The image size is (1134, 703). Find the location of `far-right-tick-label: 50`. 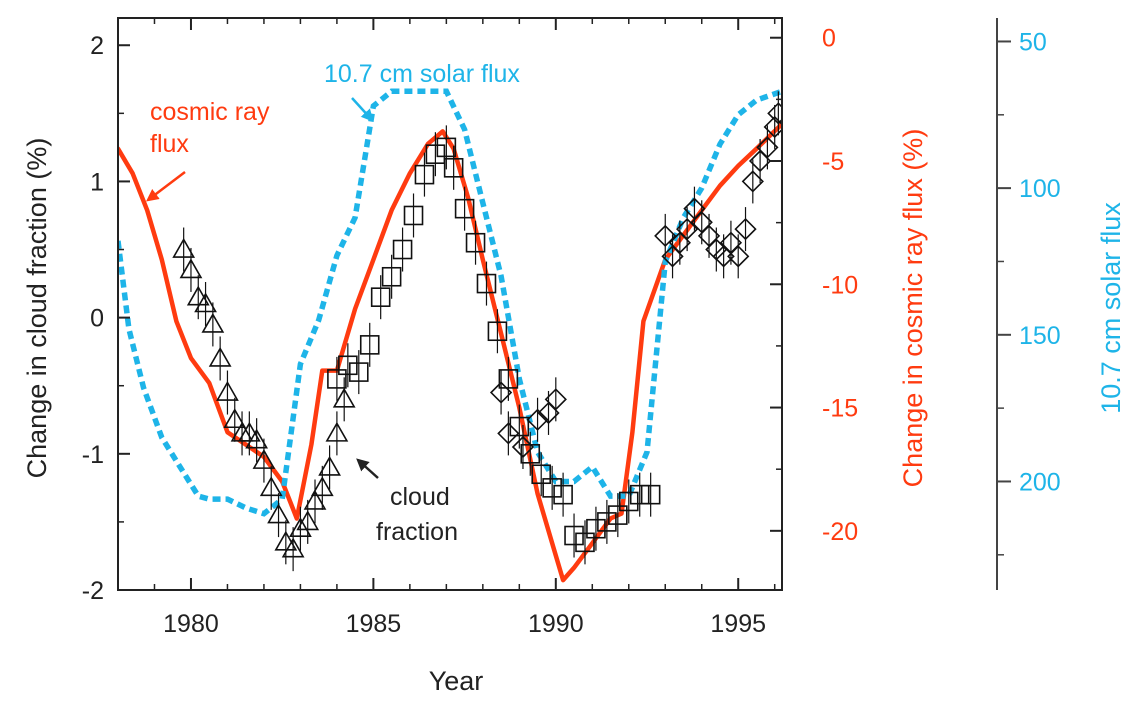

far-right-tick-label: 50 is located at coordinates (1033, 42).